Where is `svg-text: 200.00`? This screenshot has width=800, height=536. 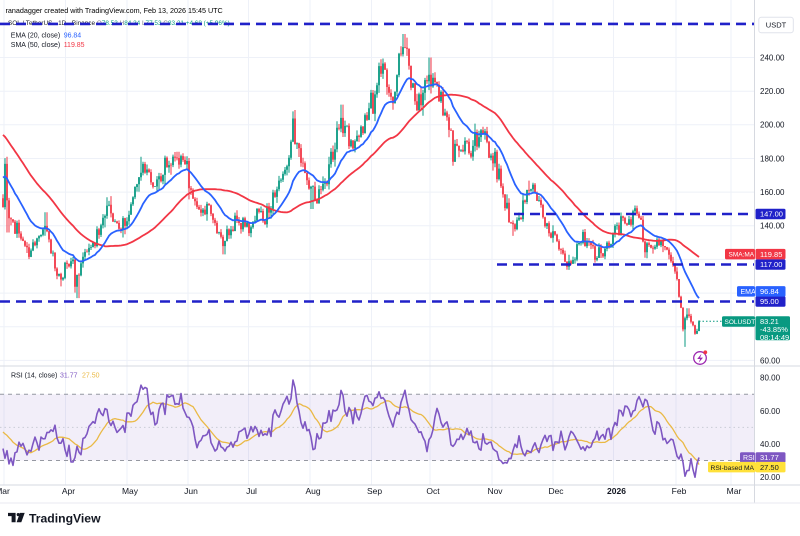 svg-text: 200.00 is located at coordinates (772, 125).